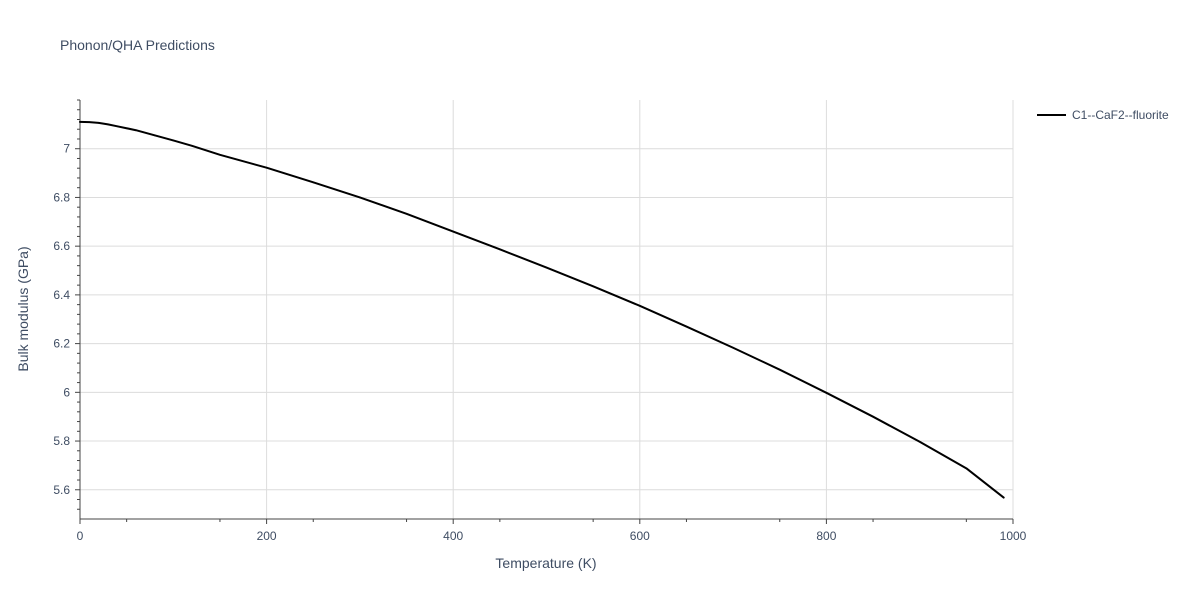  Describe the element at coordinates (826, 536) in the screenshot. I see `x-tick-label: 800` at that location.